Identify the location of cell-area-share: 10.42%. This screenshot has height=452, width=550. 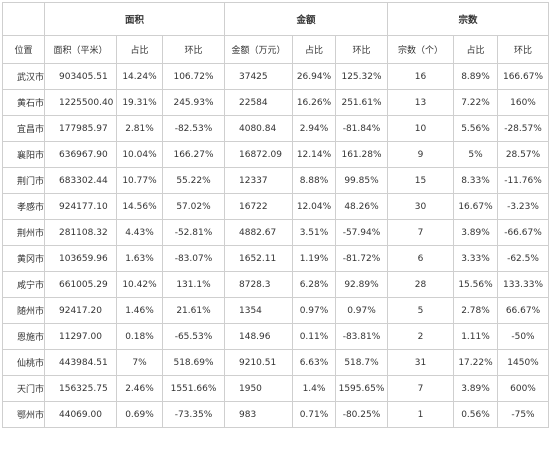
(139, 284).